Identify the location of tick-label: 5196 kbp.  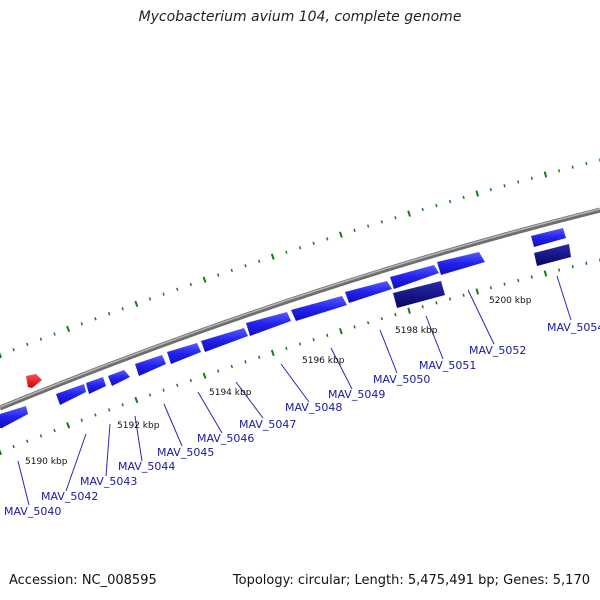
(323, 361).